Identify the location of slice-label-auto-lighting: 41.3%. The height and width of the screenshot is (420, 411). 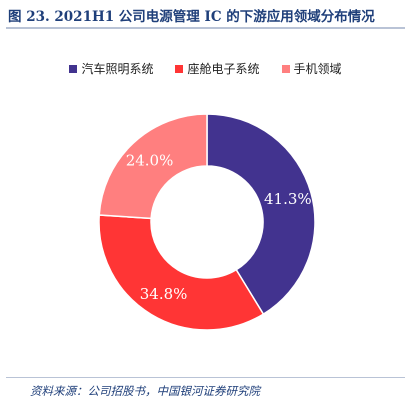
(288, 199).